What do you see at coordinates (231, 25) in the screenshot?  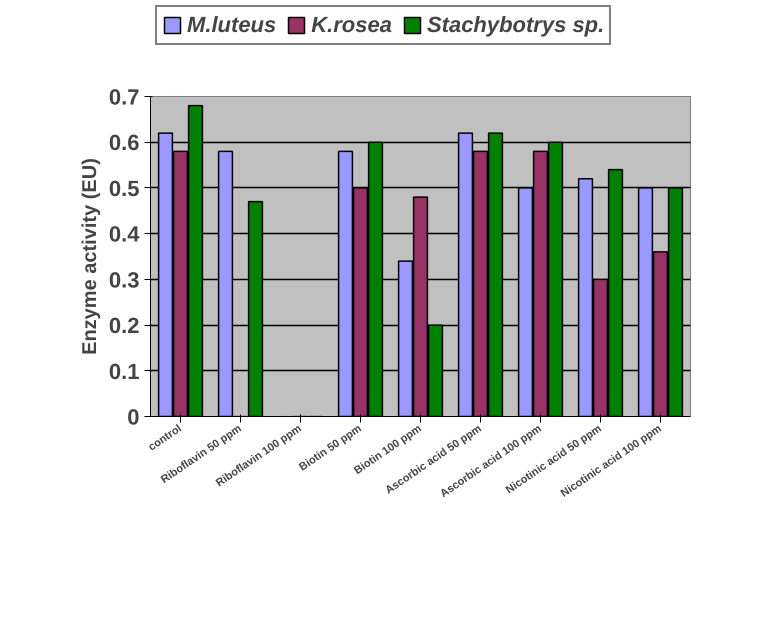 I see `legend-label: M.luteus` at bounding box center [231, 25].